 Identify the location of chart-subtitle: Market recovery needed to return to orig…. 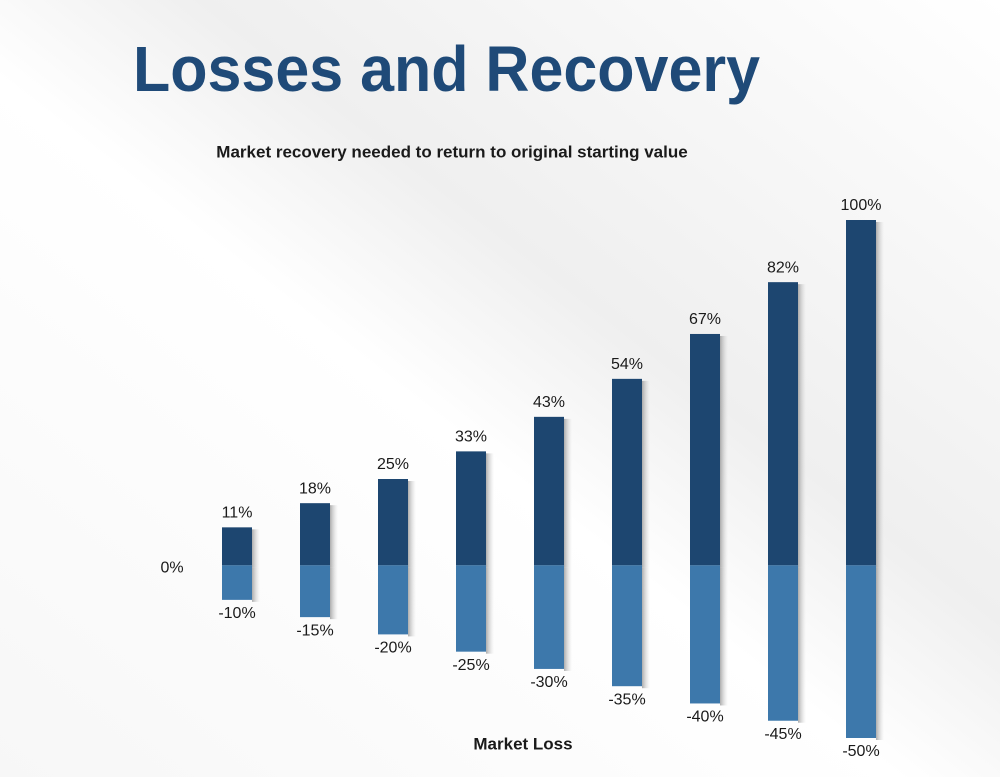
(451, 151).